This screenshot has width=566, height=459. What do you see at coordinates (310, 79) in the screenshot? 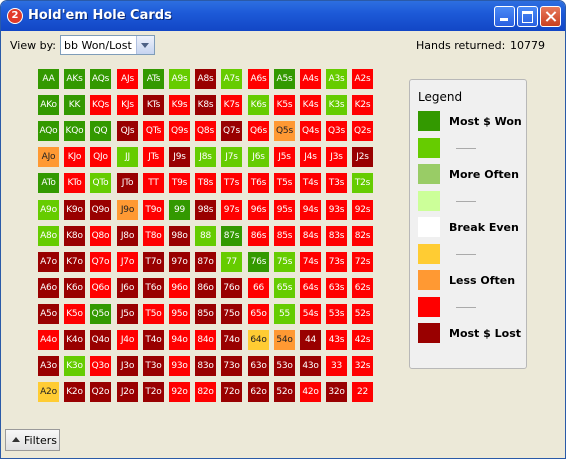
I see `hand-cell: A4s` at bounding box center [310, 79].